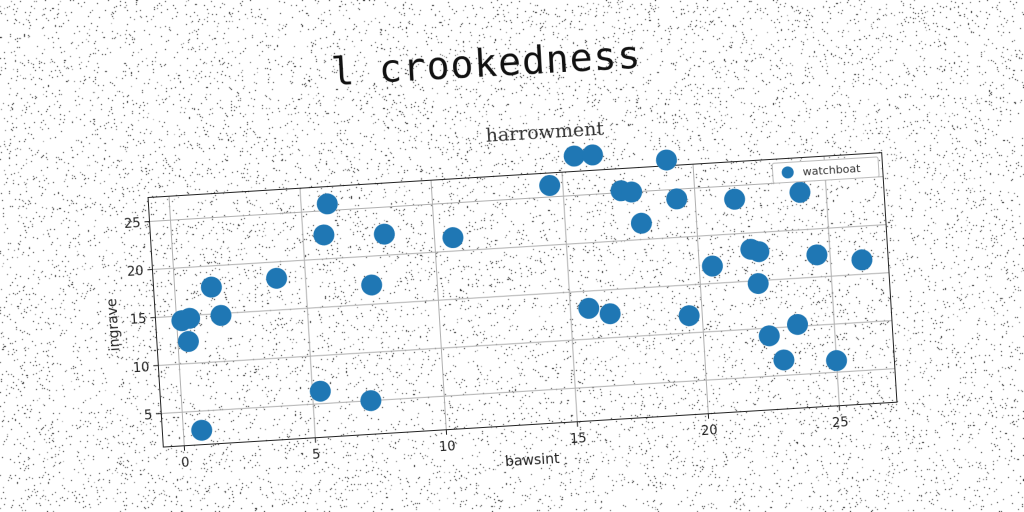 The width and height of the screenshot is (1024, 512). What do you see at coordinates (447, 447) in the screenshot?
I see `x-tick-label: 10` at bounding box center [447, 447].